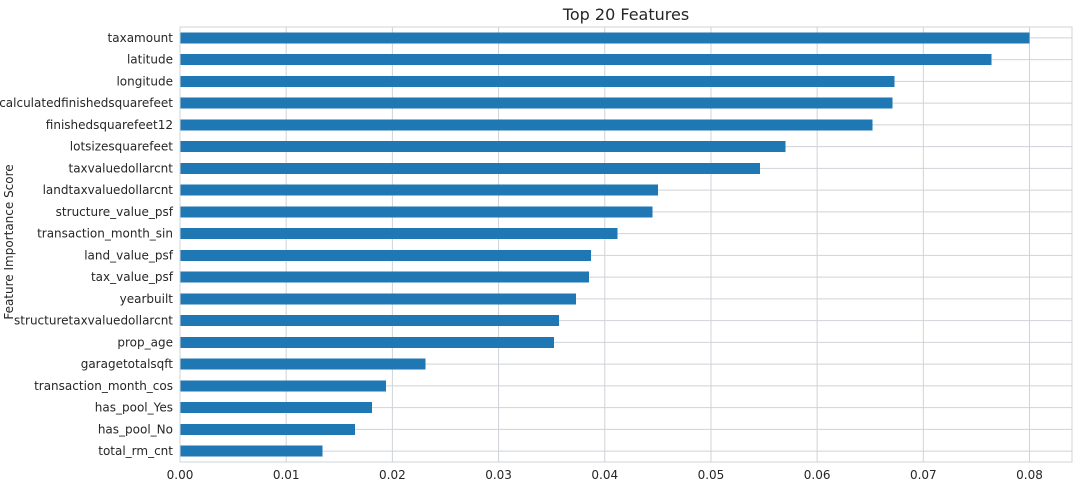 The height and width of the screenshot is (484, 1080). I want to click on x-tick-label: 0.01, so click(286, 475).